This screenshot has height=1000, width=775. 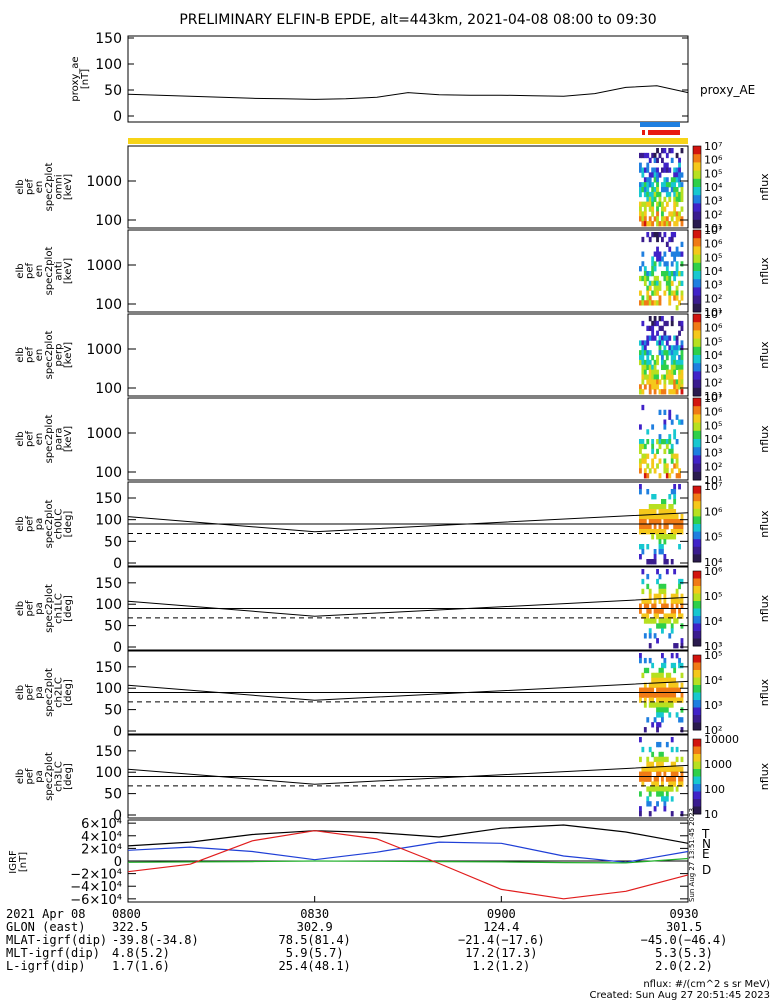 I want to click on colorbar-title: nflux, so click(x=764, y=187).